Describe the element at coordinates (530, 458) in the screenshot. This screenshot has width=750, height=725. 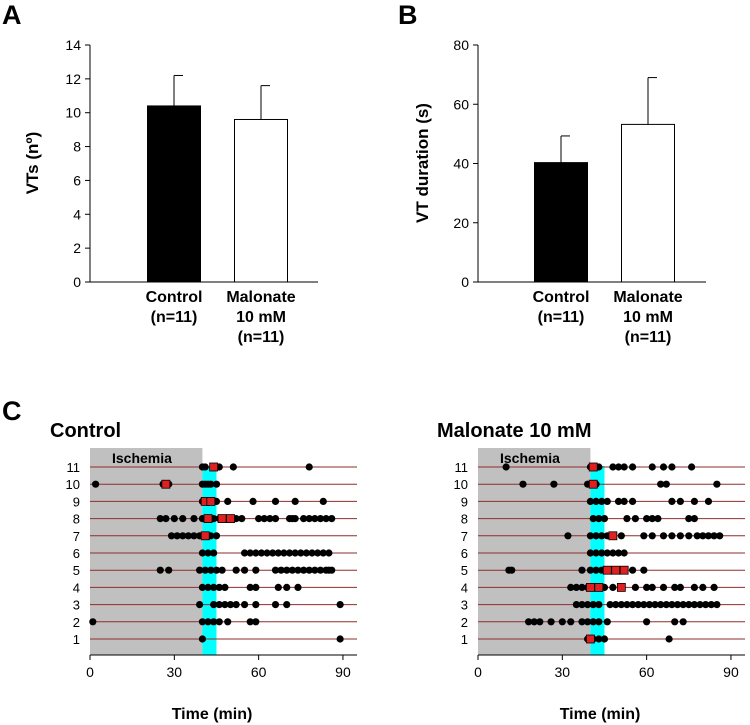
I see `malonate-ischemia-label: Ischemia` at that location.